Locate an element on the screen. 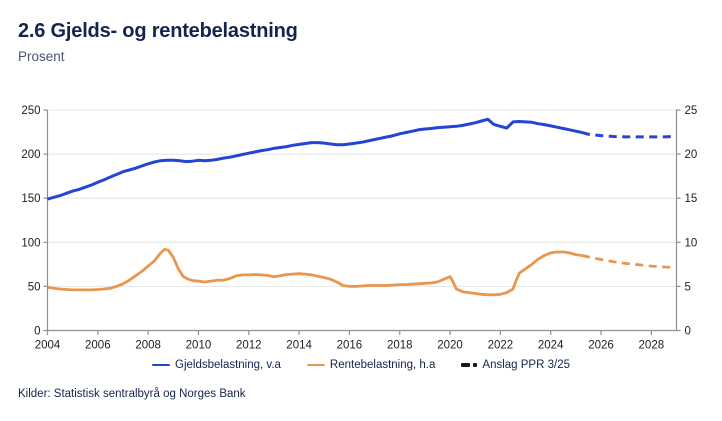 Image resolution: width=722 pixels, height=421 pixels. series-gjeldsbelastning is located at coordinates (315, 159).